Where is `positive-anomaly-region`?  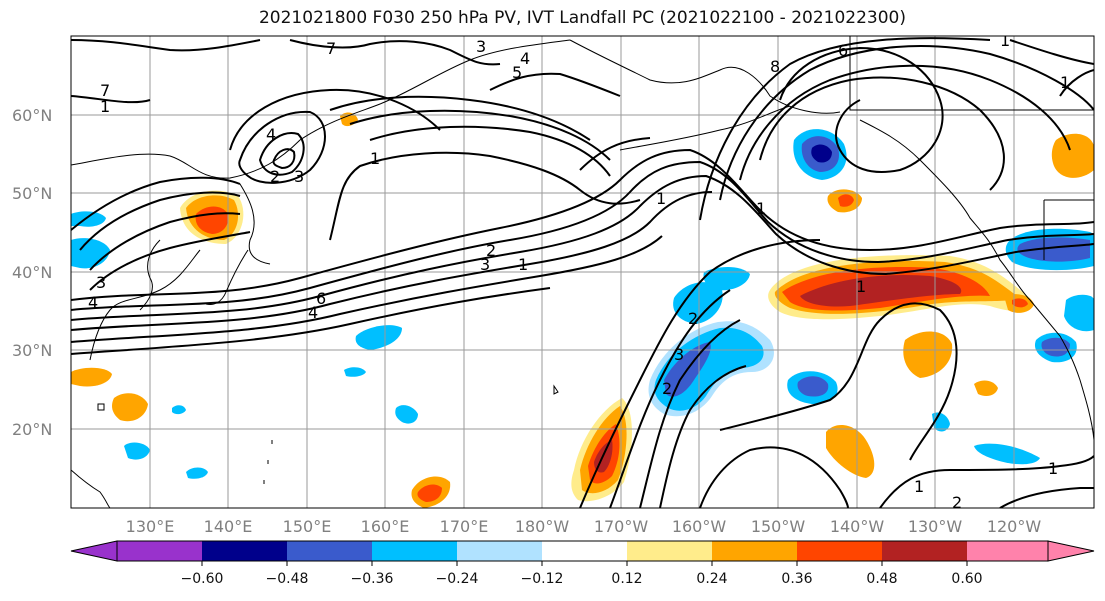
positive-anomaly-region is located at coordinates (928, 354).